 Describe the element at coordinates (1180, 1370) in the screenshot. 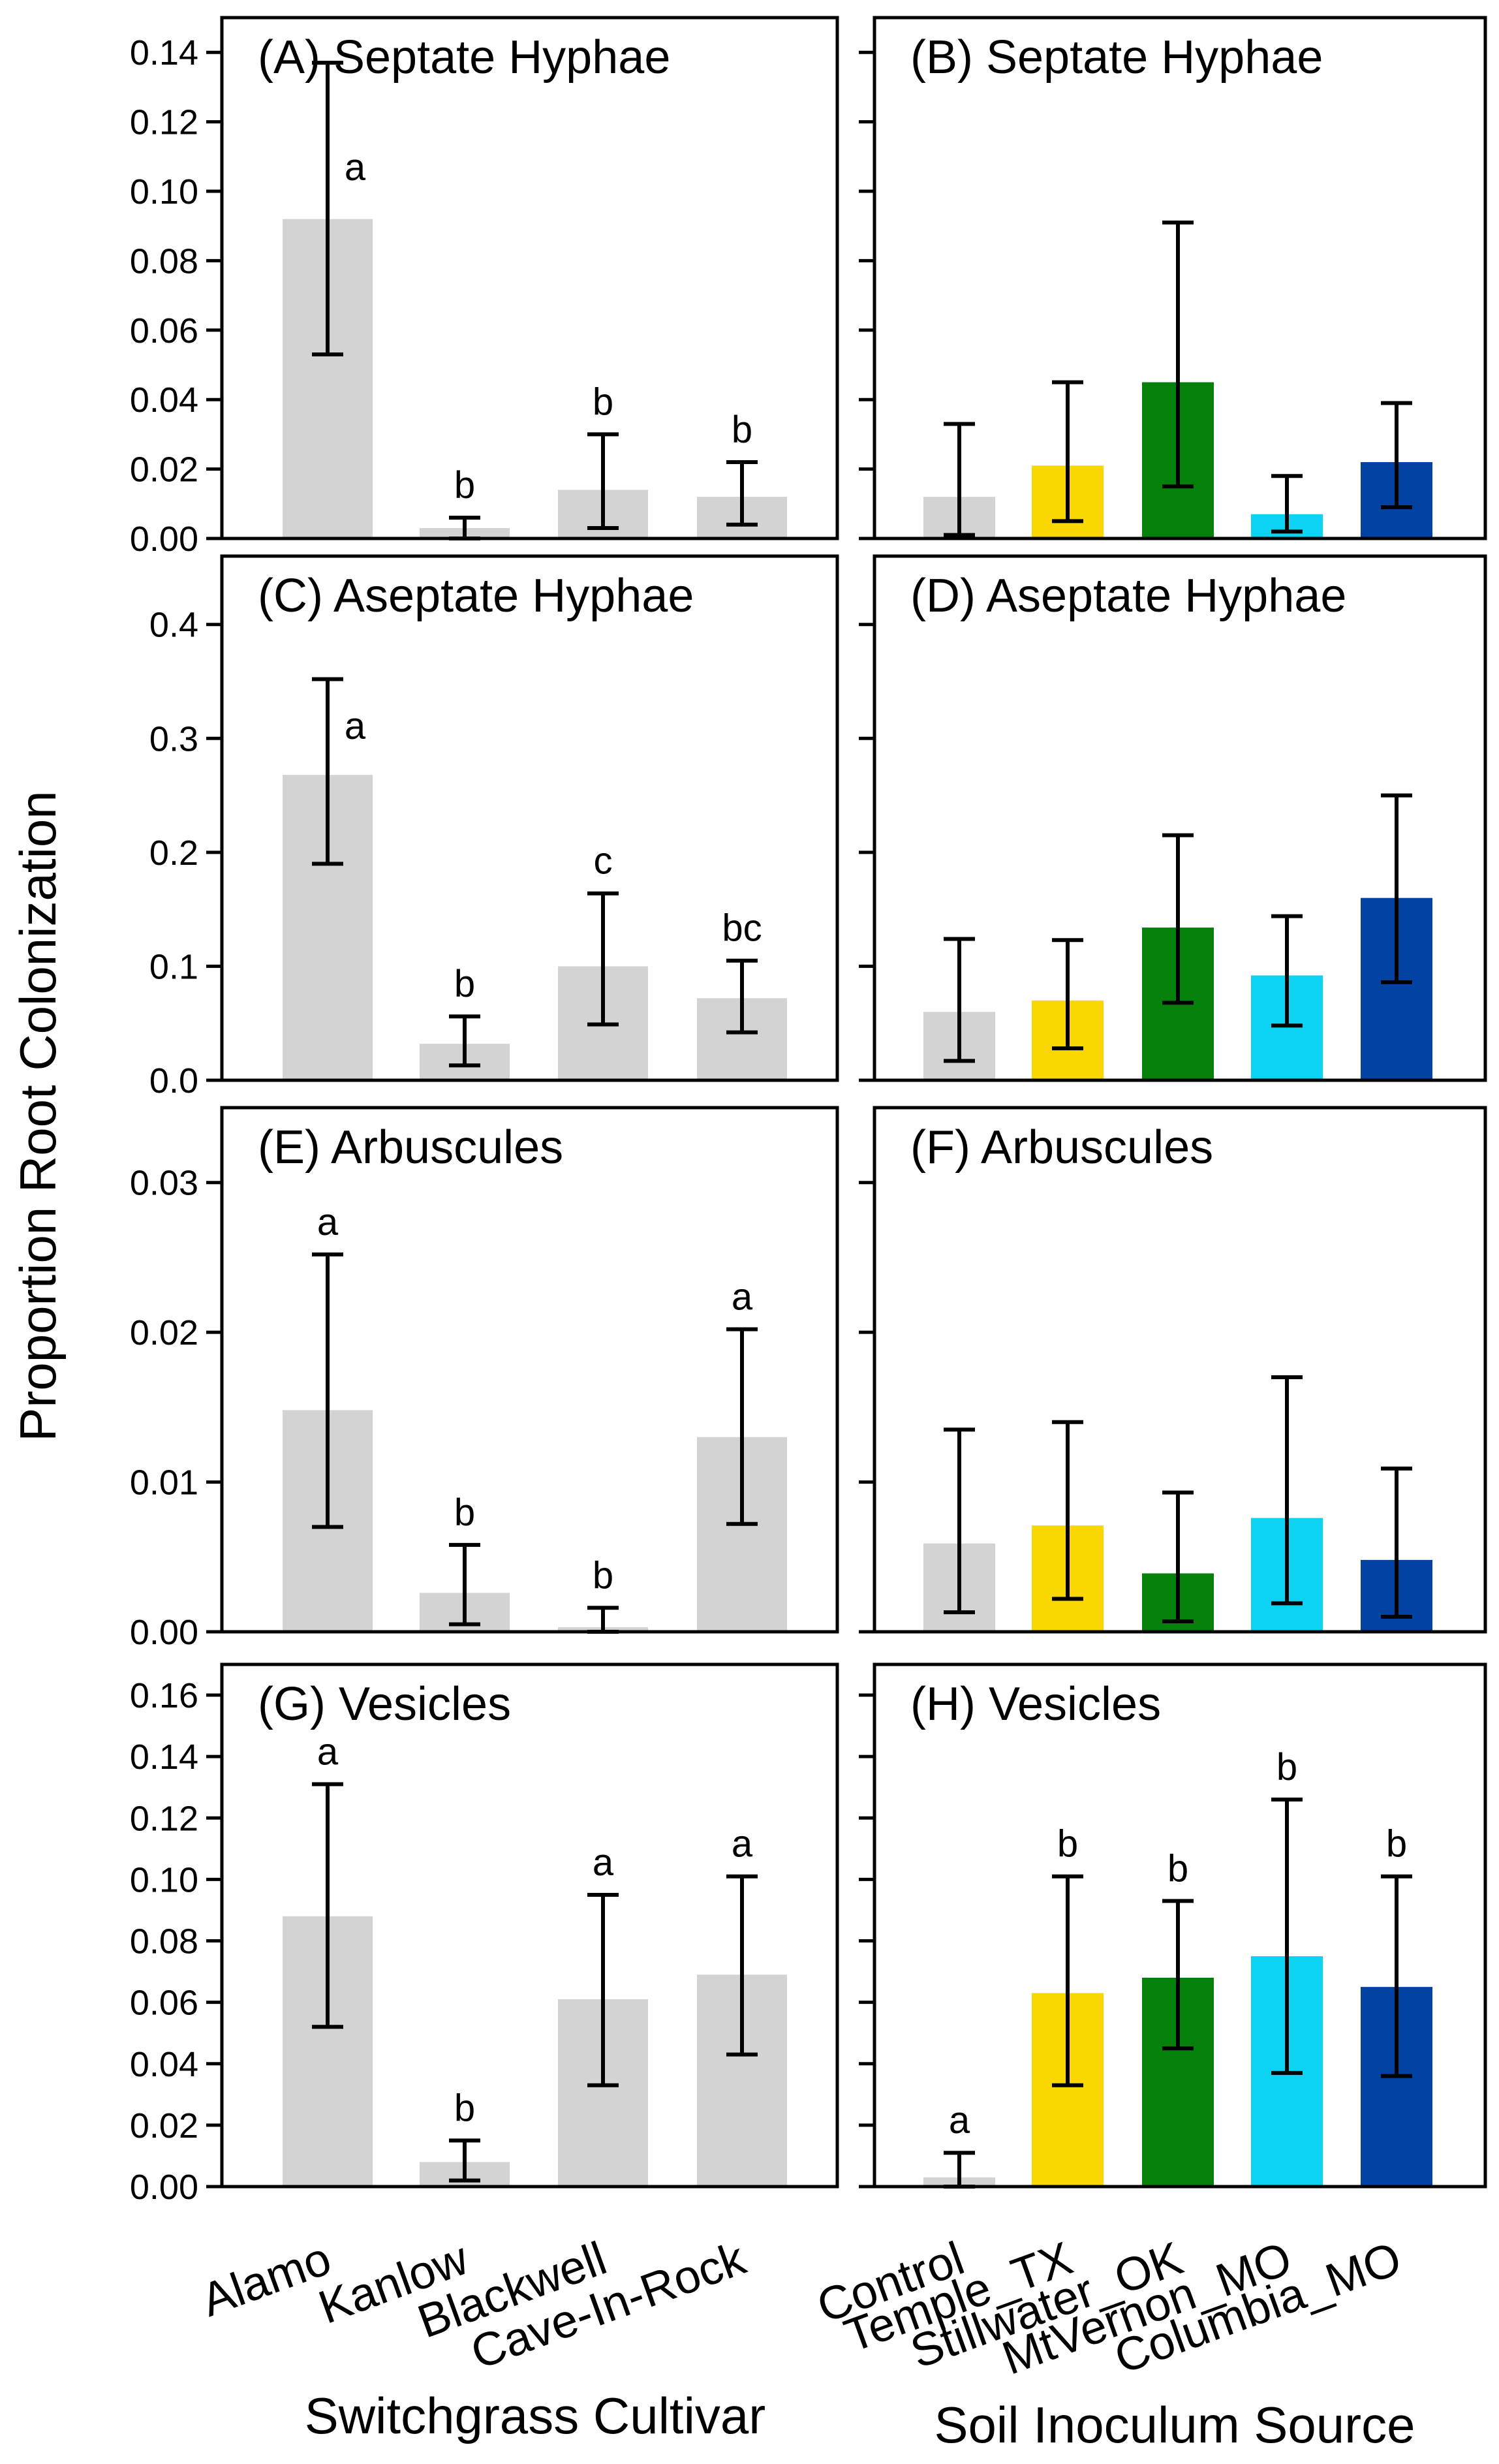

I see `panel-5-frame` at that location.